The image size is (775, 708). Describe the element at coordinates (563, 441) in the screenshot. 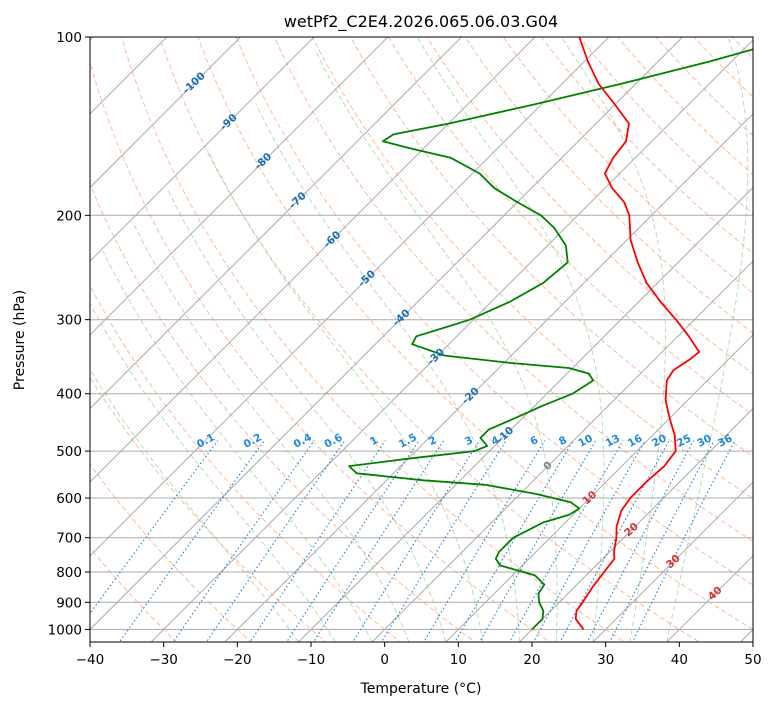

I see `mixing-ratio-label: 8` at that location.